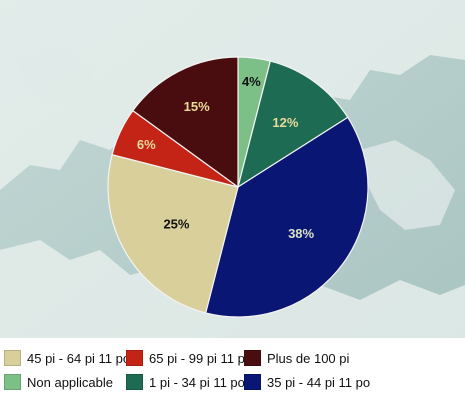  I want to click on legend-item: Non applicable, so click(58, 382).